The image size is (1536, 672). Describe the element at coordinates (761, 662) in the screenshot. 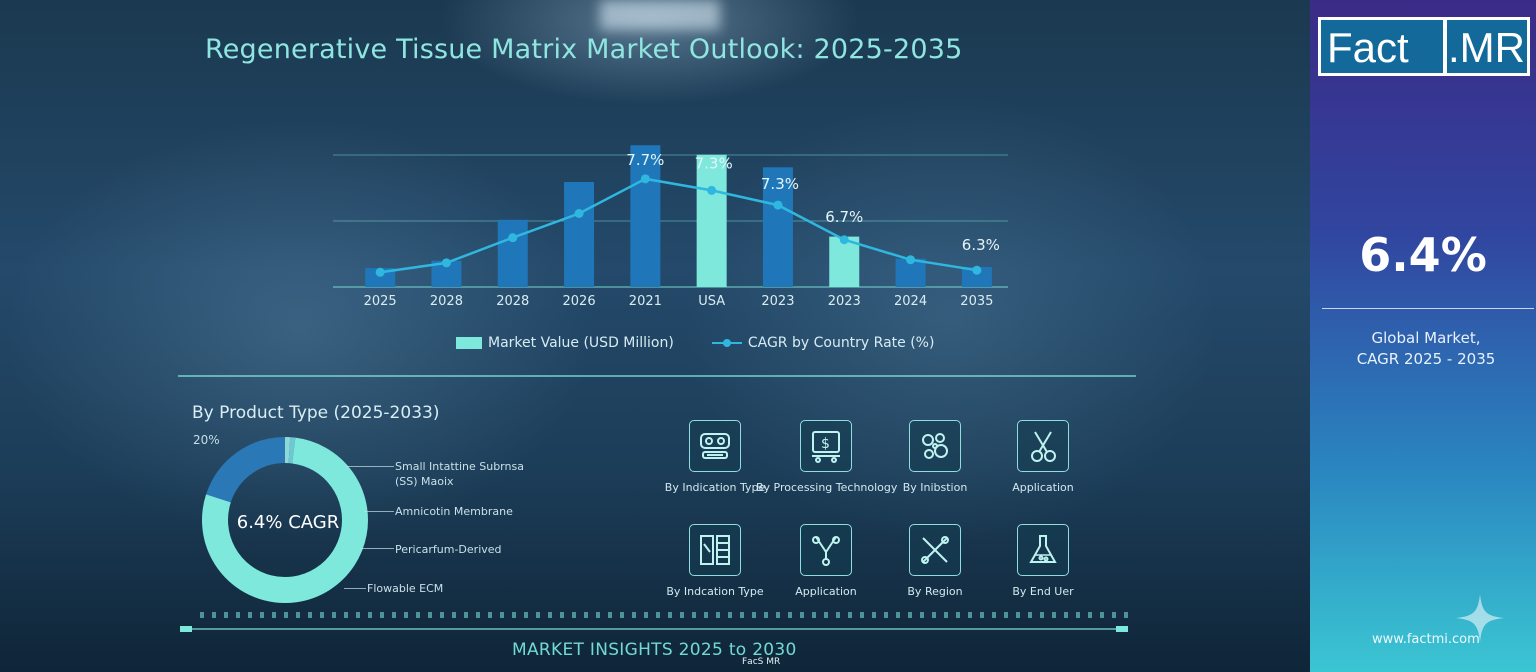

I see `footer-brand: FаcS MR` at that location.